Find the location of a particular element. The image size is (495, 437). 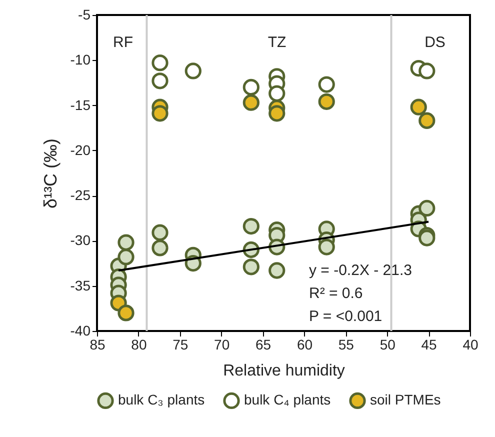

annotation: R² = 0.6 is located at coordinates (336, 293).